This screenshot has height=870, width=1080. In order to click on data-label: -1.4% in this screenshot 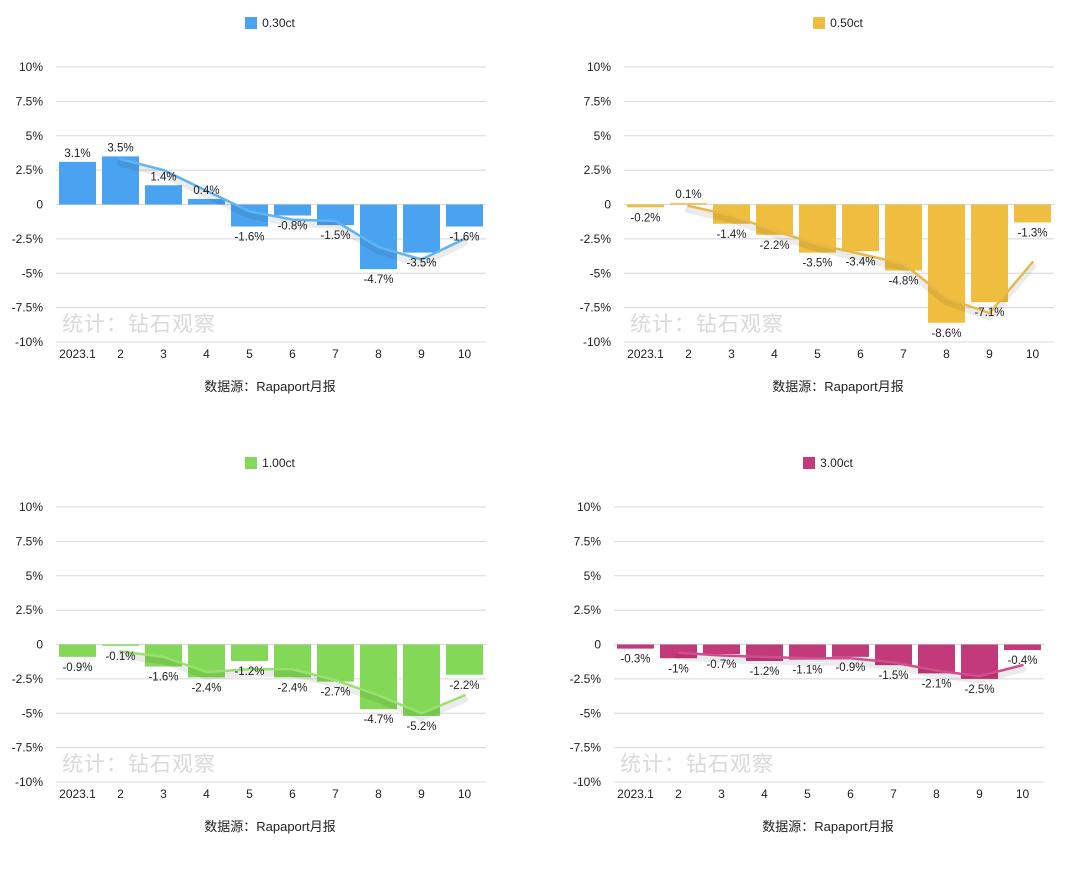, I will do `click(731, 235)`.